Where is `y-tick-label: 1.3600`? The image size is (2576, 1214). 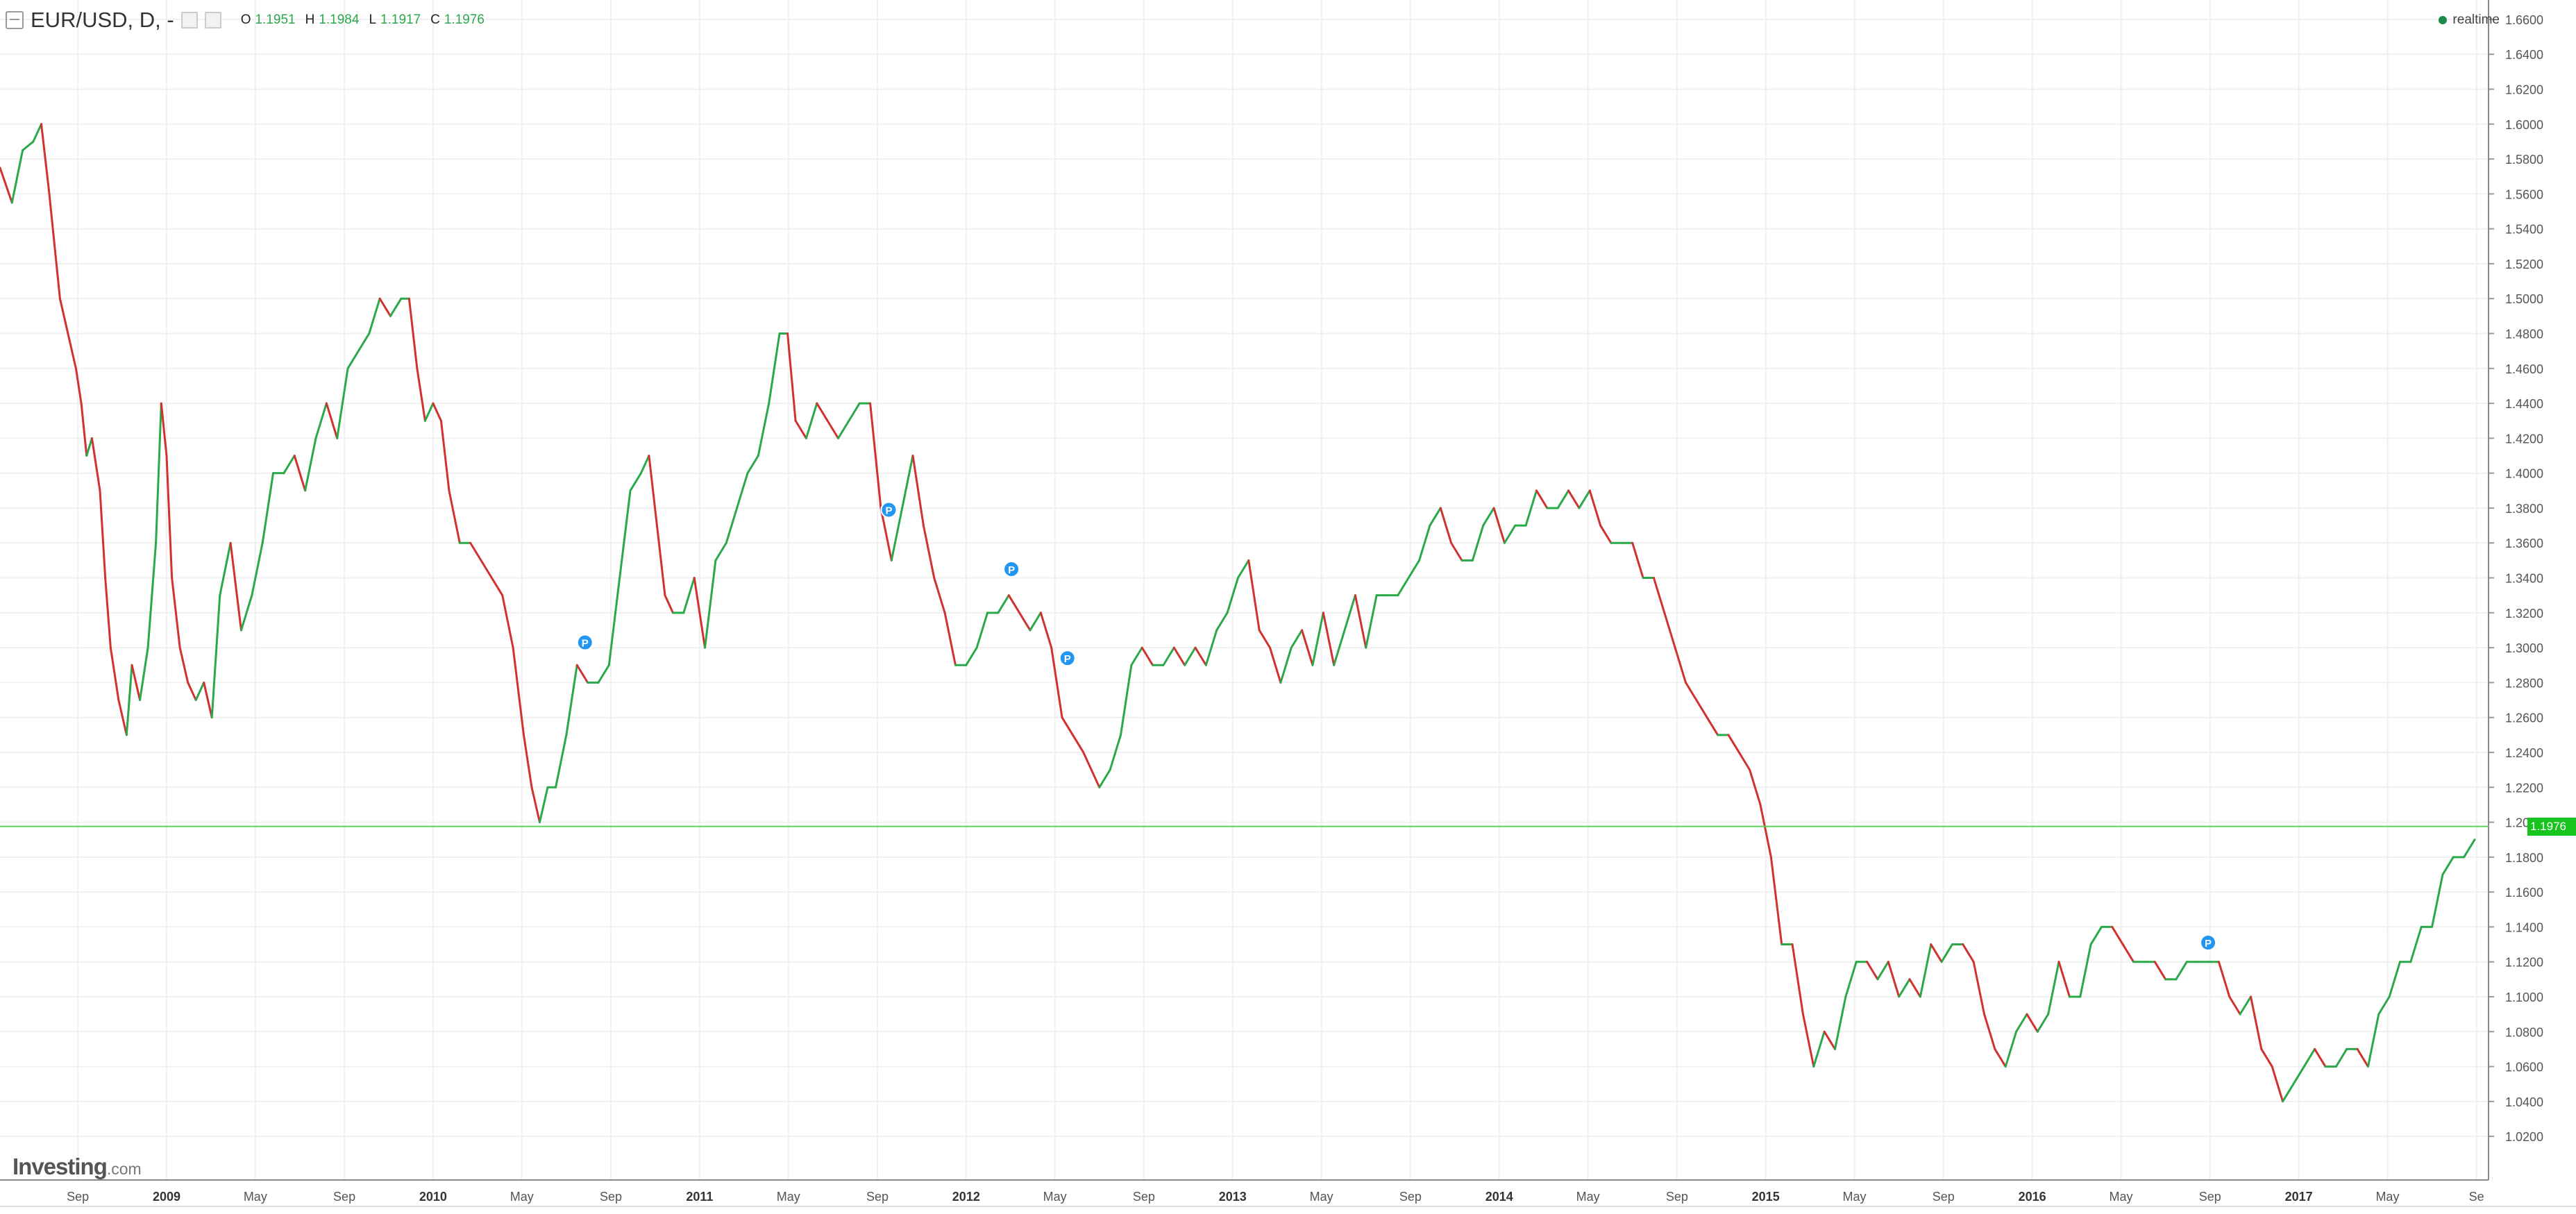
y-tick-label: 1.3600 is located at coordinates (2524, 543).